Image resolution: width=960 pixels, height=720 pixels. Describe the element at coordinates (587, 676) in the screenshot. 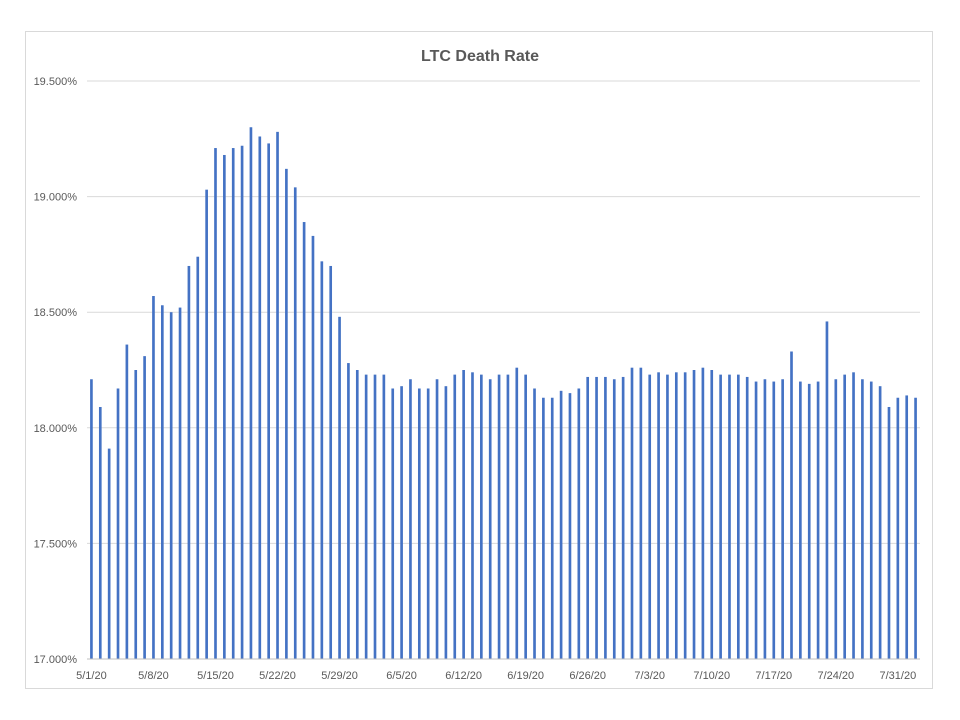

I see `x-tick-label: 6/26/20` at that location.